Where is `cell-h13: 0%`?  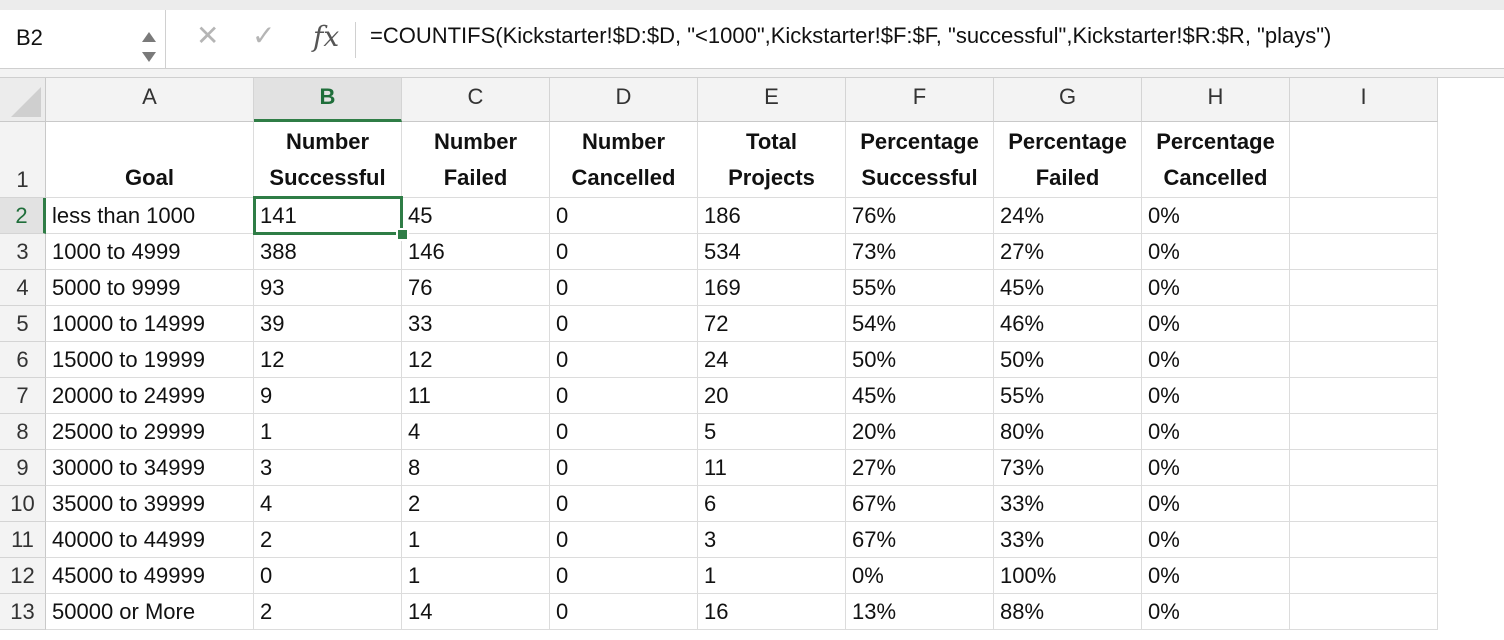 cell-h13: 0% is located at coordinates (1216, 612).